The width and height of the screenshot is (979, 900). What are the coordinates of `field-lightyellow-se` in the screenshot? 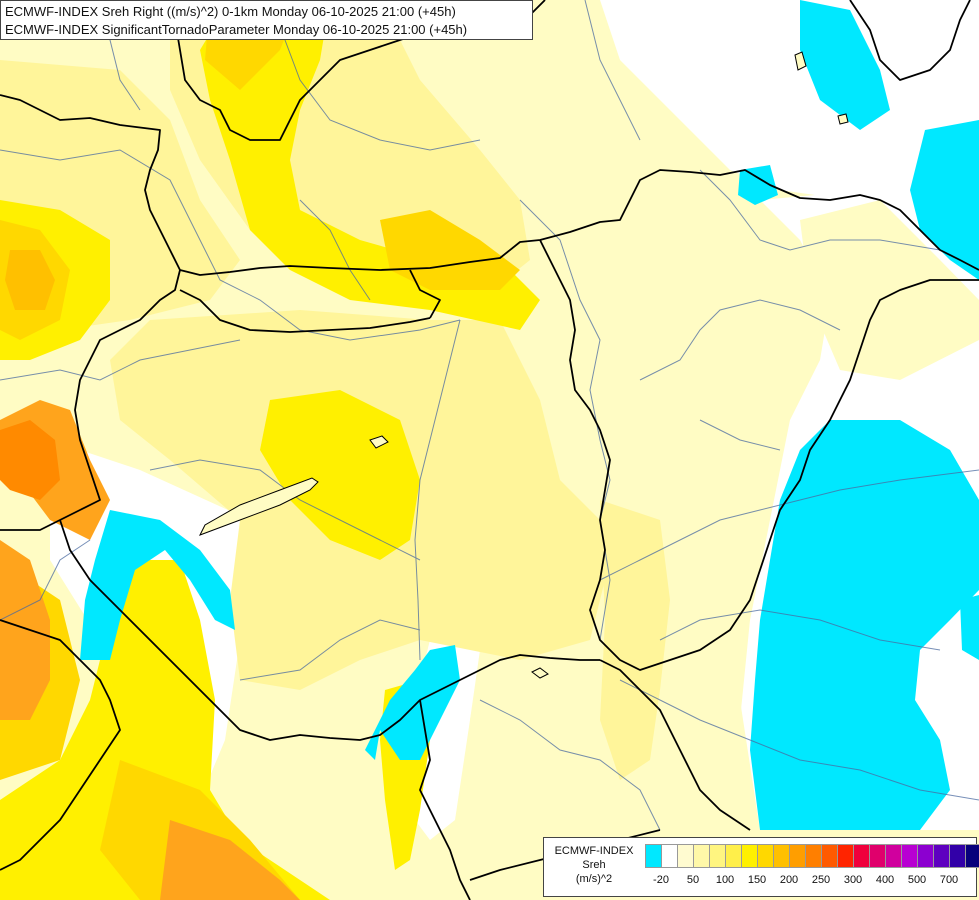 It's located at (635, 640).